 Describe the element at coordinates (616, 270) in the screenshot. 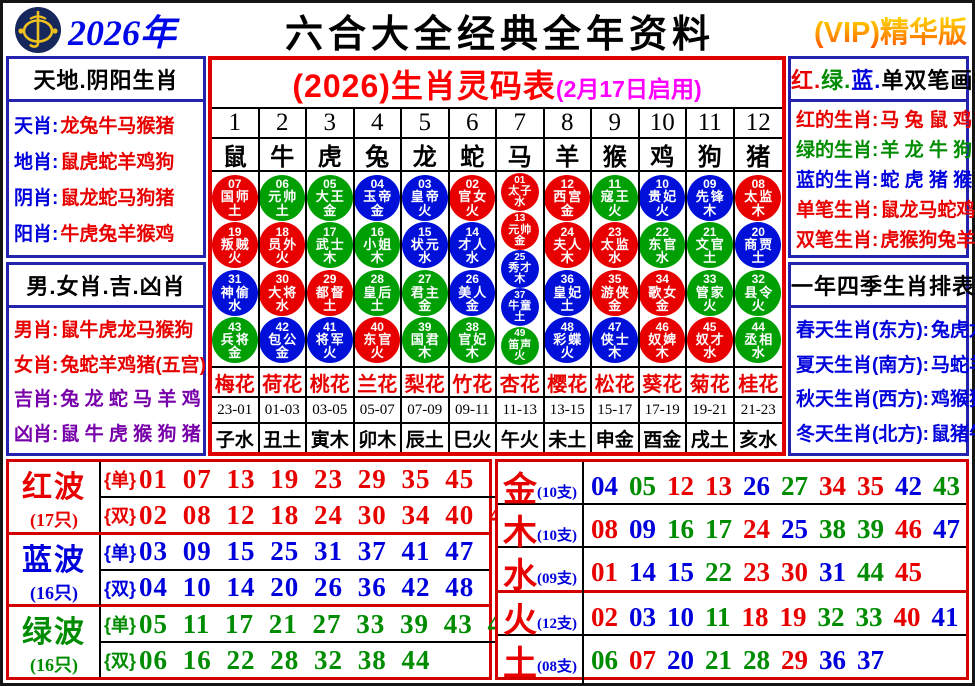

I see `ball-stack-cell: 11 寇王火 23 太监水 35 游侠金 47 侠士木` at that location.